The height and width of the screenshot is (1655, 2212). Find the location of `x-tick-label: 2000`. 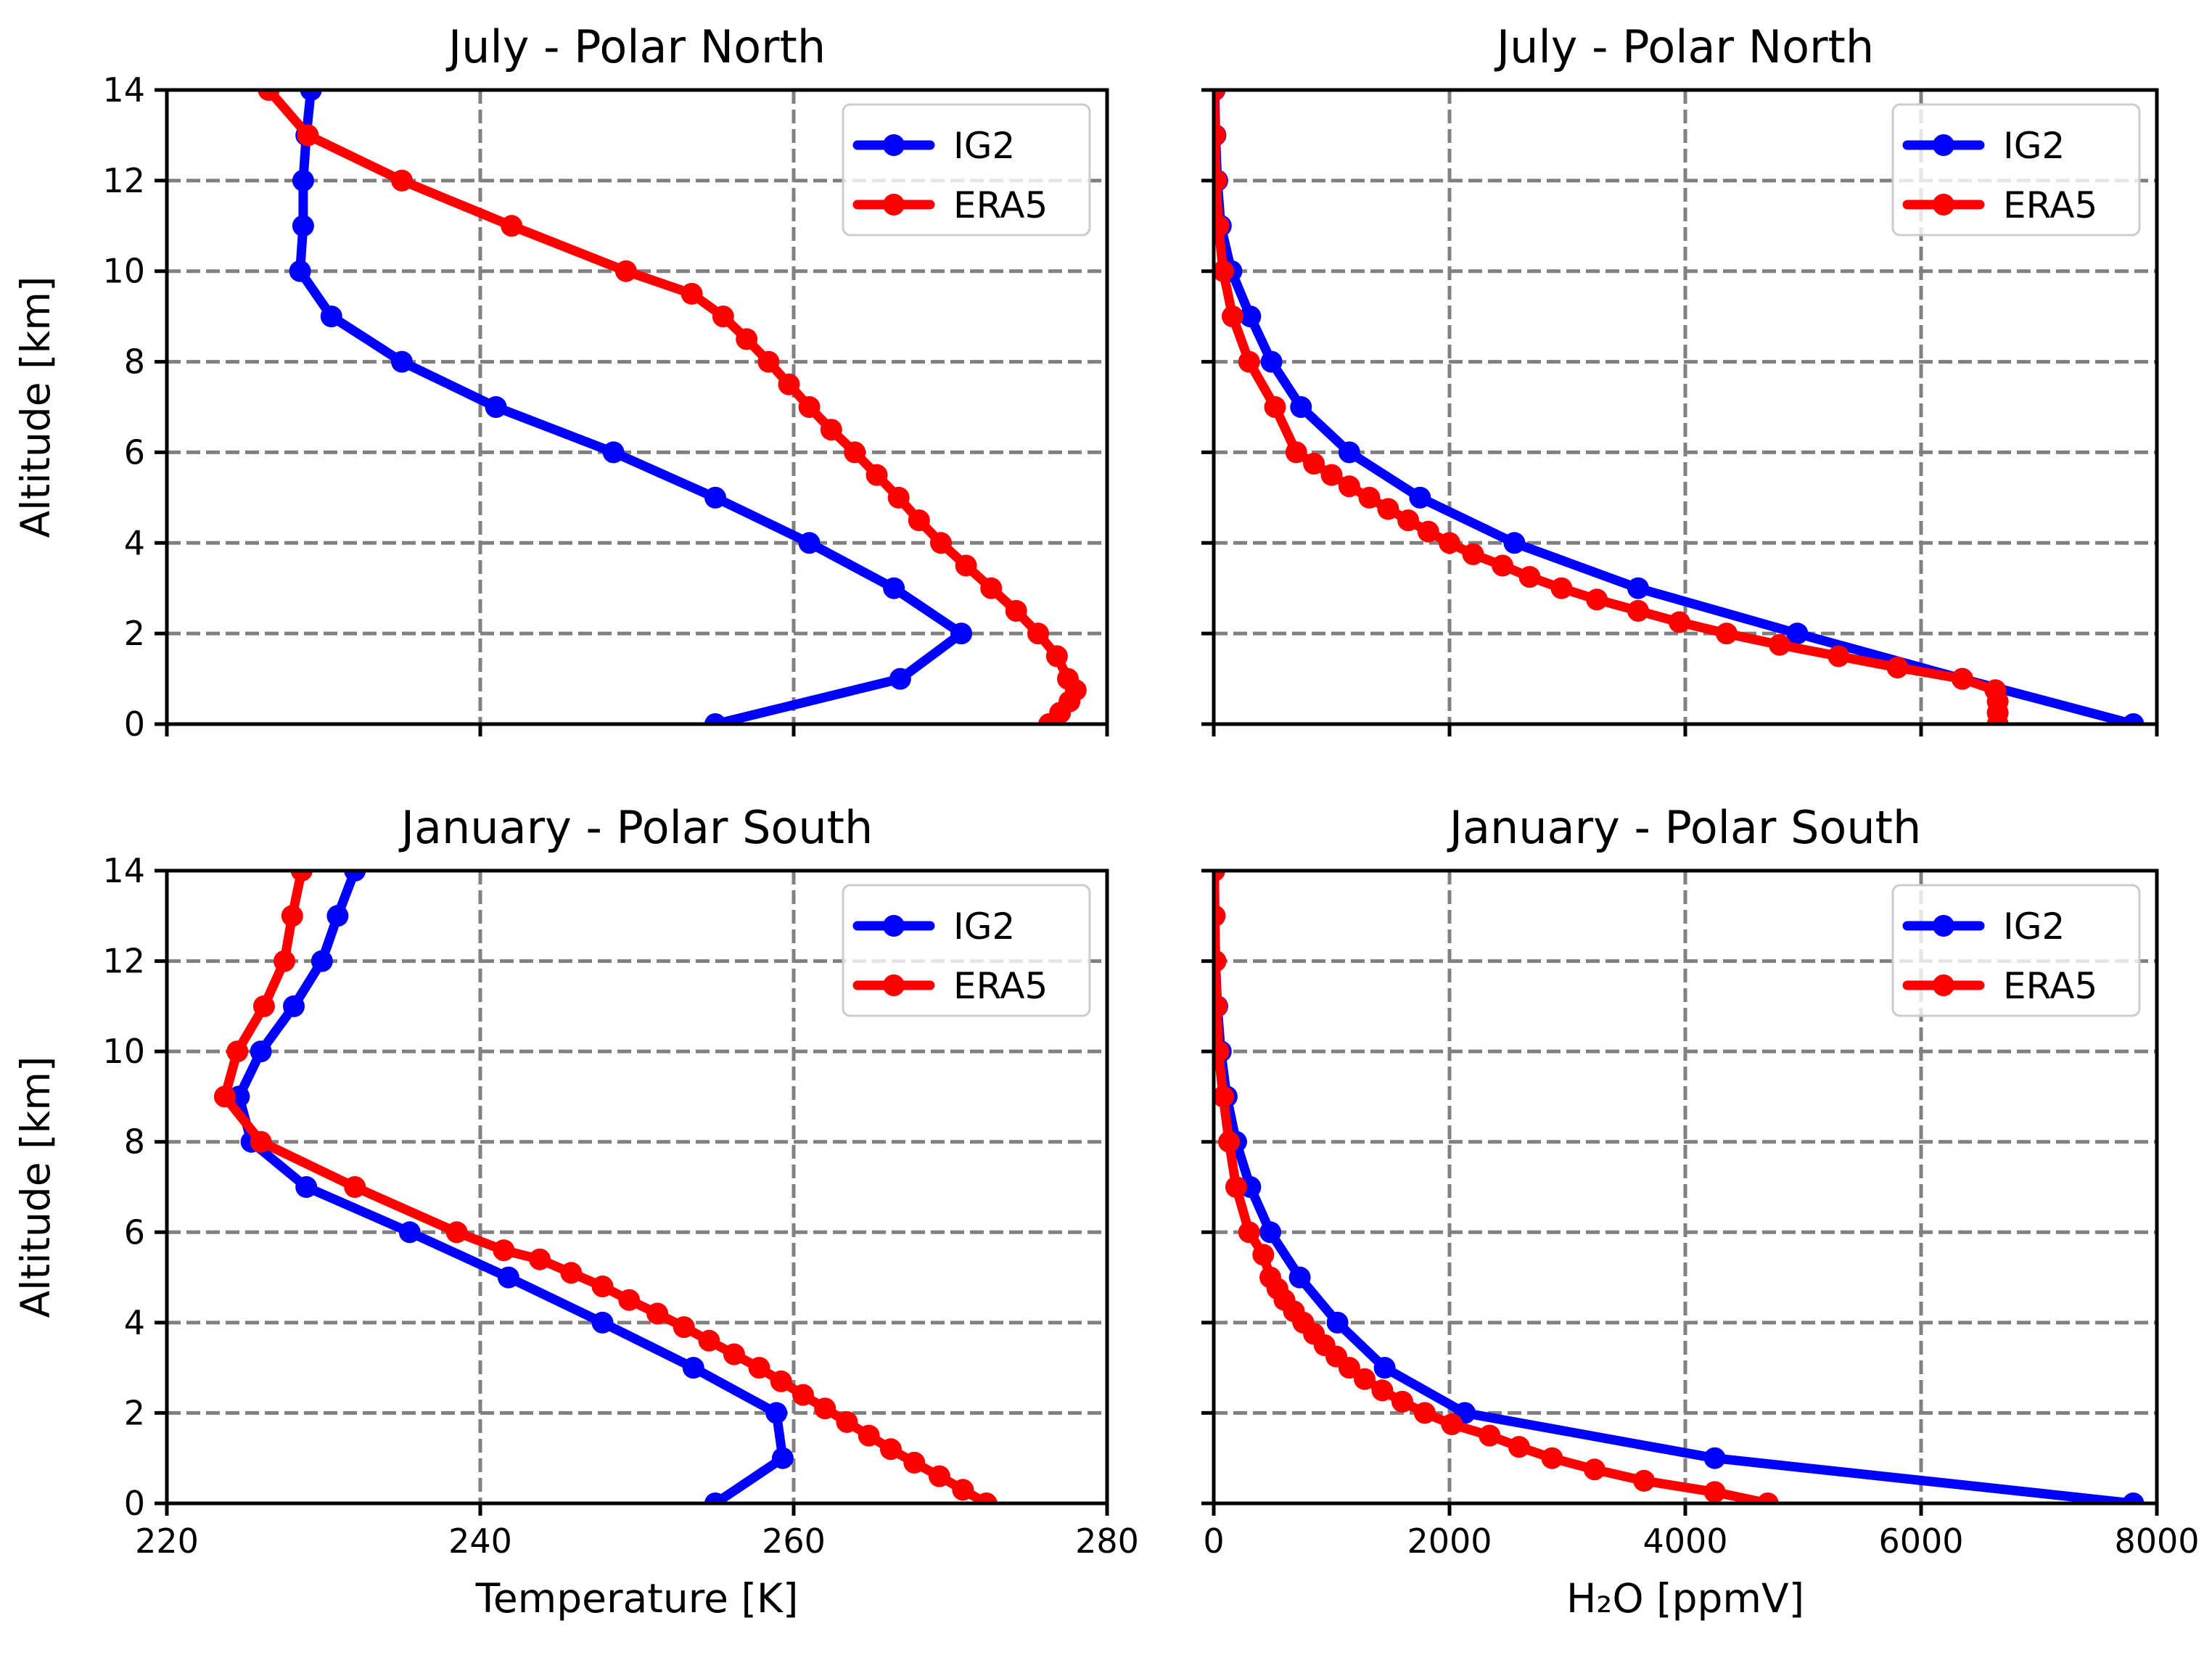

x-tick-label: 2000 is located at coordinates (1450, 1541).